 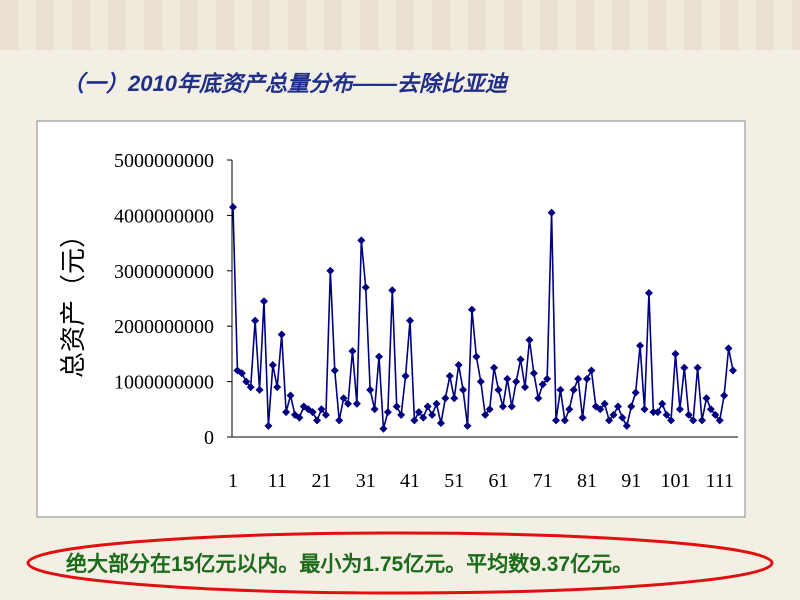 I want to click on highlight-ellipse, so click(x=400, y=563).